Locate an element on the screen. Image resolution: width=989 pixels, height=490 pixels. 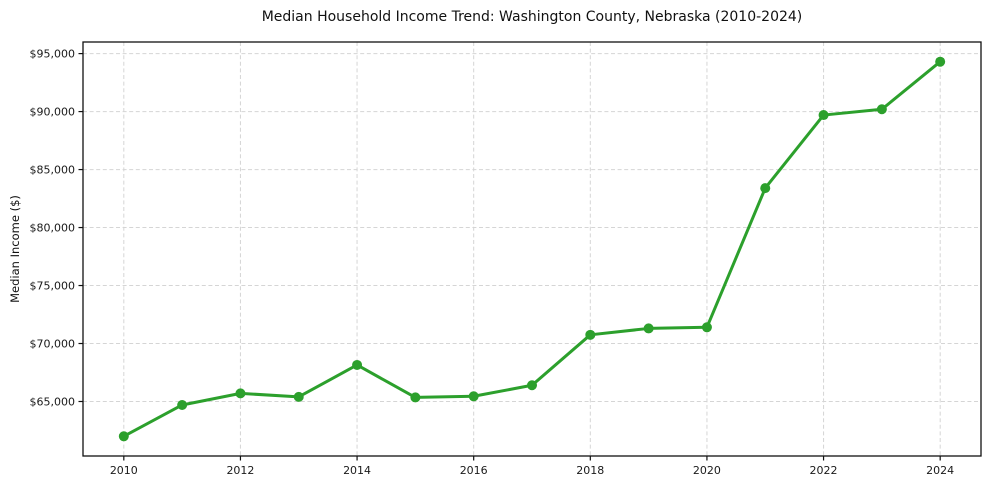
data-point-2011 is located at coordinates (182, 404).